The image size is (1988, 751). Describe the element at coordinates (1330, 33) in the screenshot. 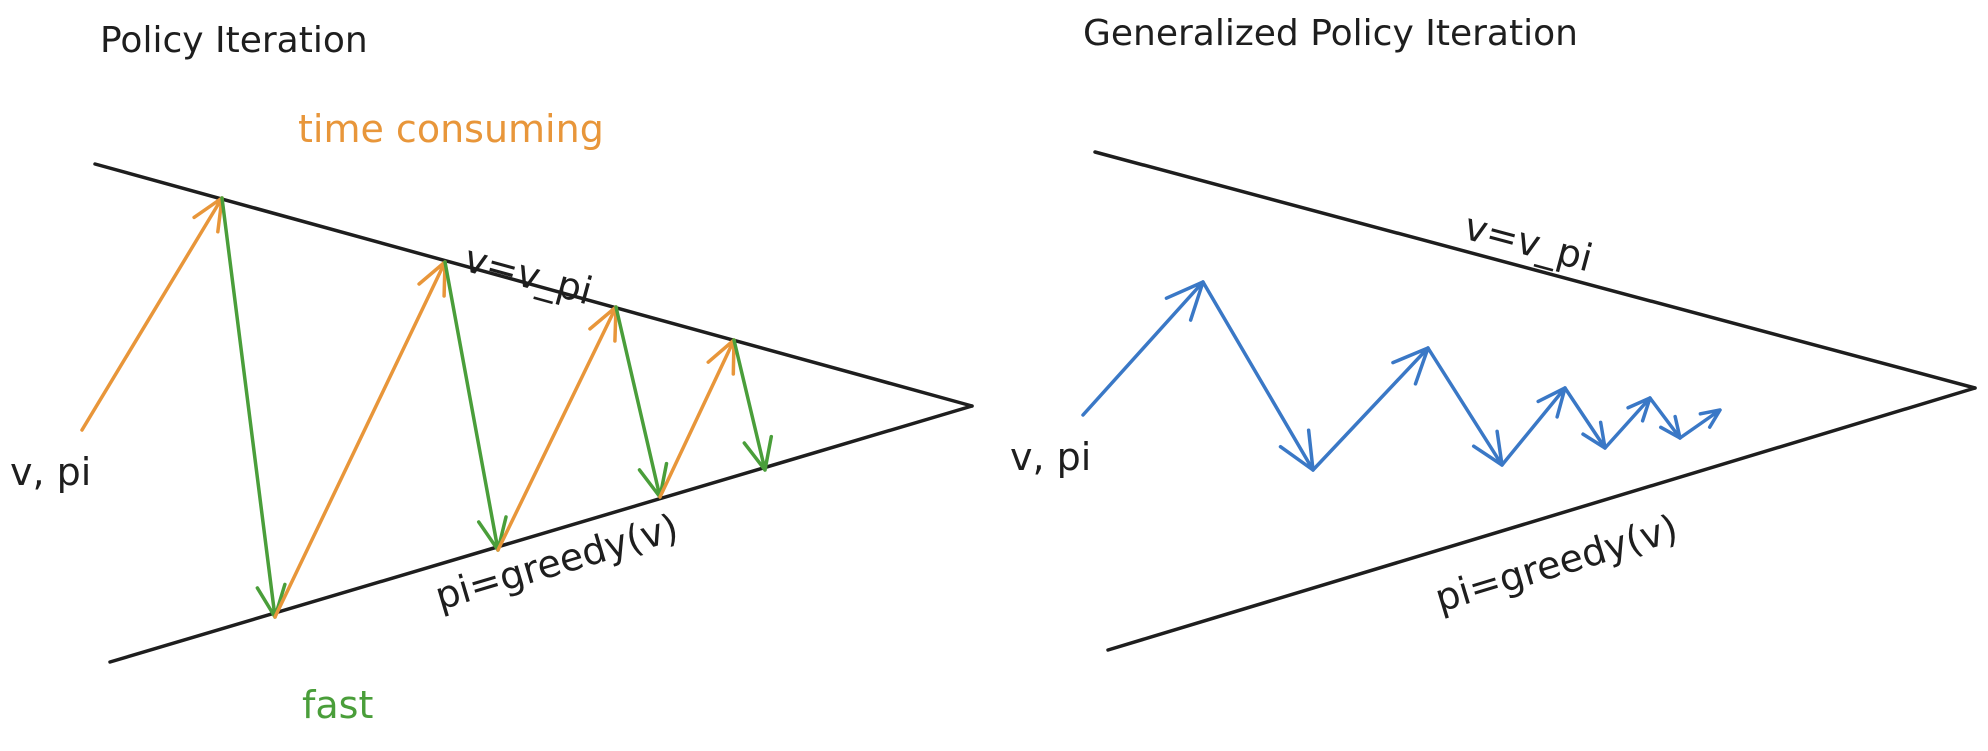

I see `gpi-title: Generalized Policy Iteration` at that location.